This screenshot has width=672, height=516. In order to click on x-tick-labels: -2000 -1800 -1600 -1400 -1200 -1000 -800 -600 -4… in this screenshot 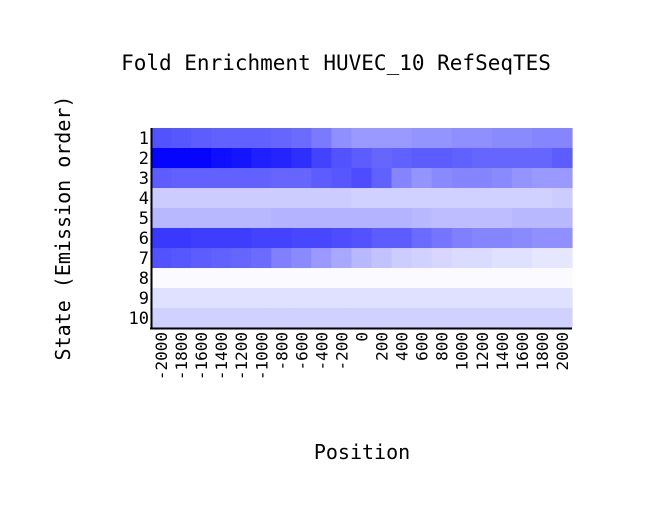, I will do `click(362, 356)`.